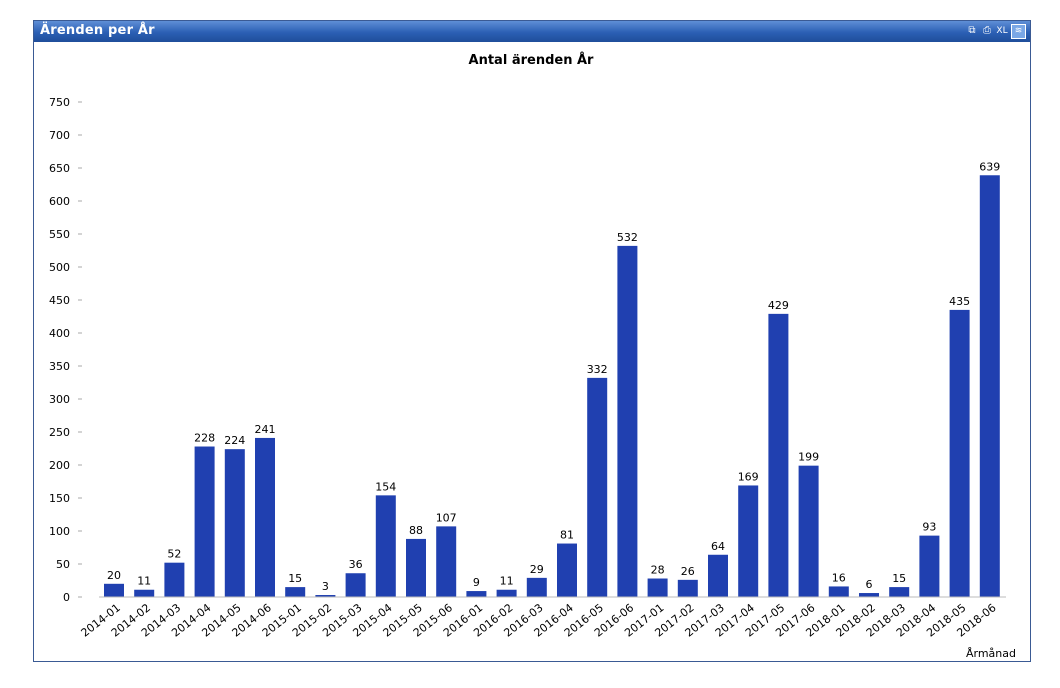 This screenshot has width=1060, height=688. I want to click on minimize-icon: ≋, so click(1018, 31).